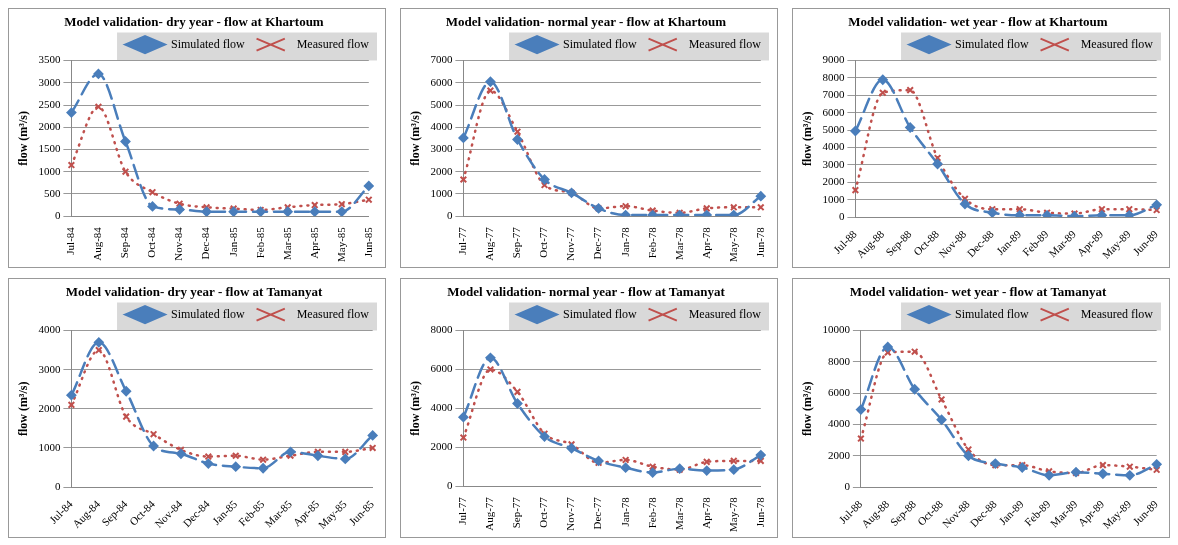 Image resolution: width=1178 pixels, height=545 pixels. Describe the element at coordinates (151, 242) in the screenshot. I see `x-tick-label: Oct-84` at that location.